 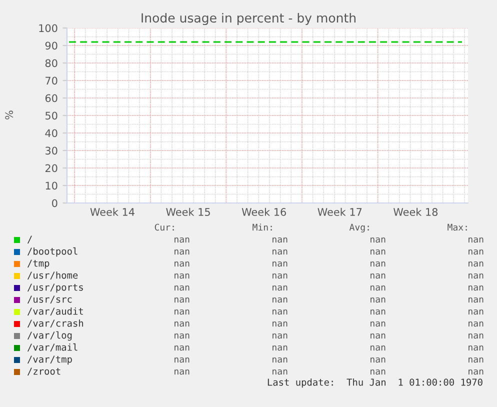 What do you see at coordinates (52, 150) in the screenshot?
I see `y-tick-label: 30` at bounding box center [52, 150].